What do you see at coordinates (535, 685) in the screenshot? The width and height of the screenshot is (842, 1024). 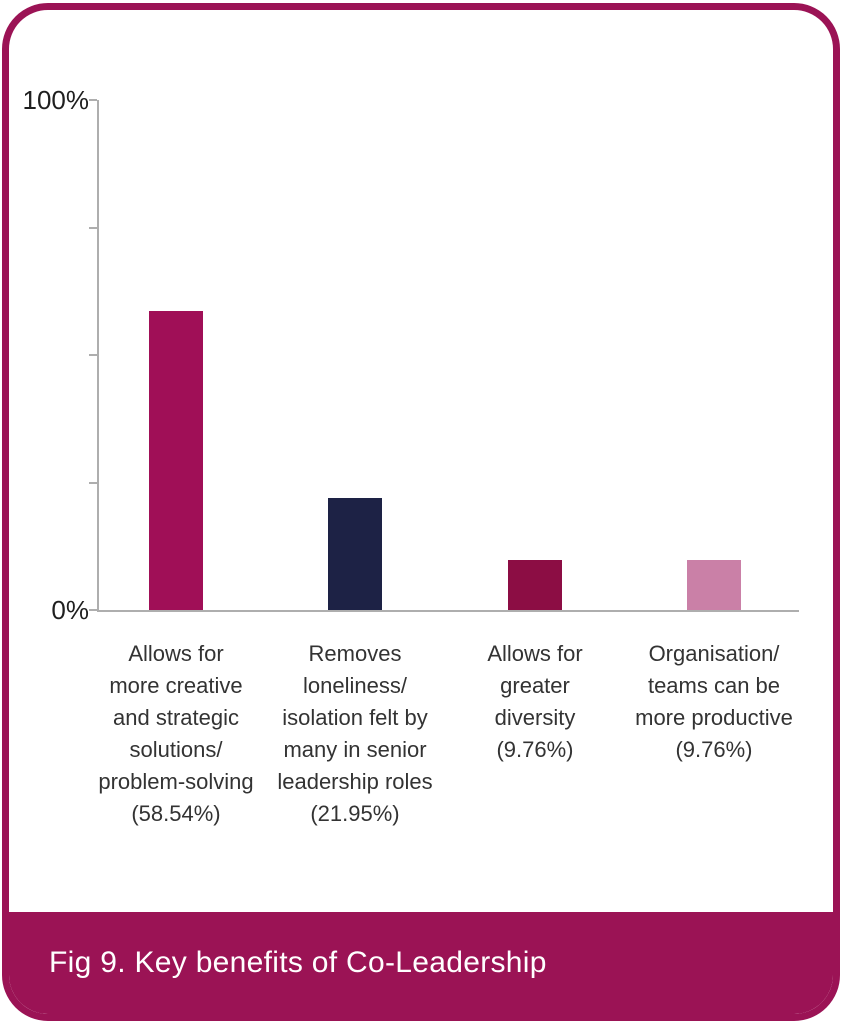 I see `bar-label-line: greater` at bounding box center [535, 685].